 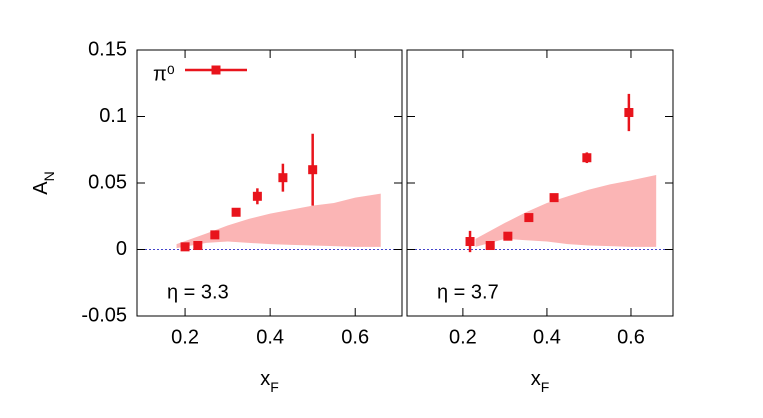 I want to click on y-tick-label: 0.1, so click(x=113, y=116).